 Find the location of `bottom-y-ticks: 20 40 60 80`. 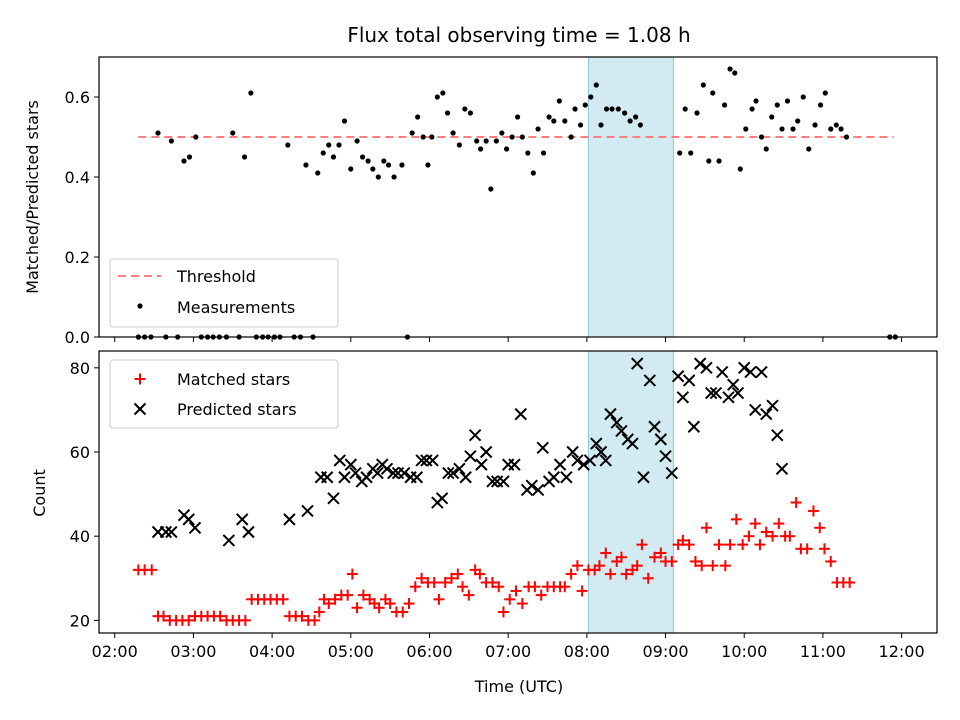

bottom-y-ticks: 20 40 60 80 is located at coordinates (84, 494).